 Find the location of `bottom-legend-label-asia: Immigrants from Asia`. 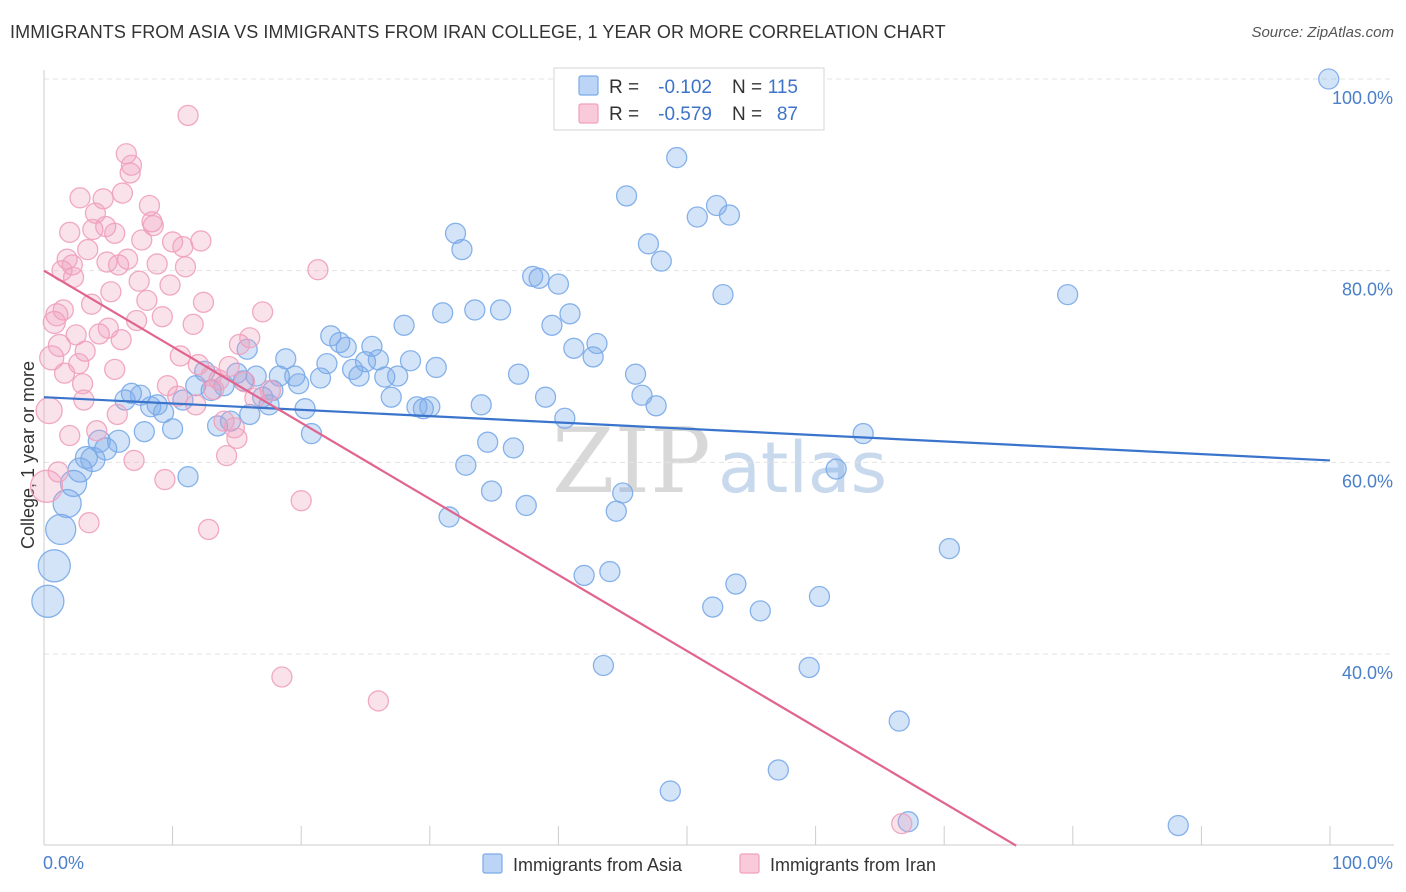

bottom-legend-label-asia: Immigrants from Asia is located at coordinates (598, 865).